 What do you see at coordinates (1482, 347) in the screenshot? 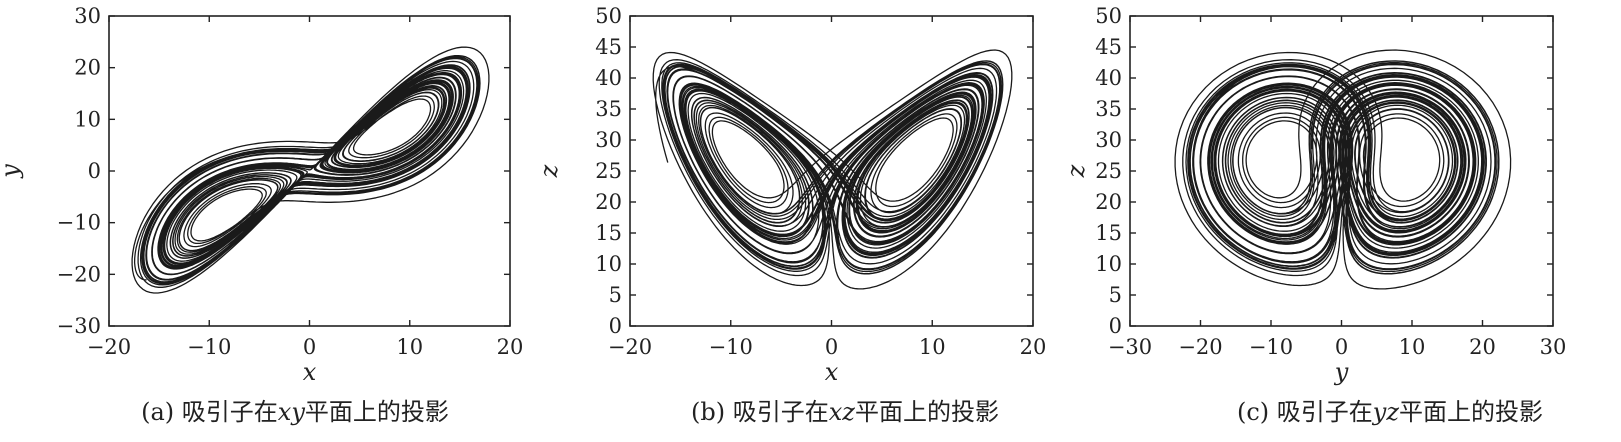
I see `x-tick-label-c: 20` at bounding box center [1482, 347].